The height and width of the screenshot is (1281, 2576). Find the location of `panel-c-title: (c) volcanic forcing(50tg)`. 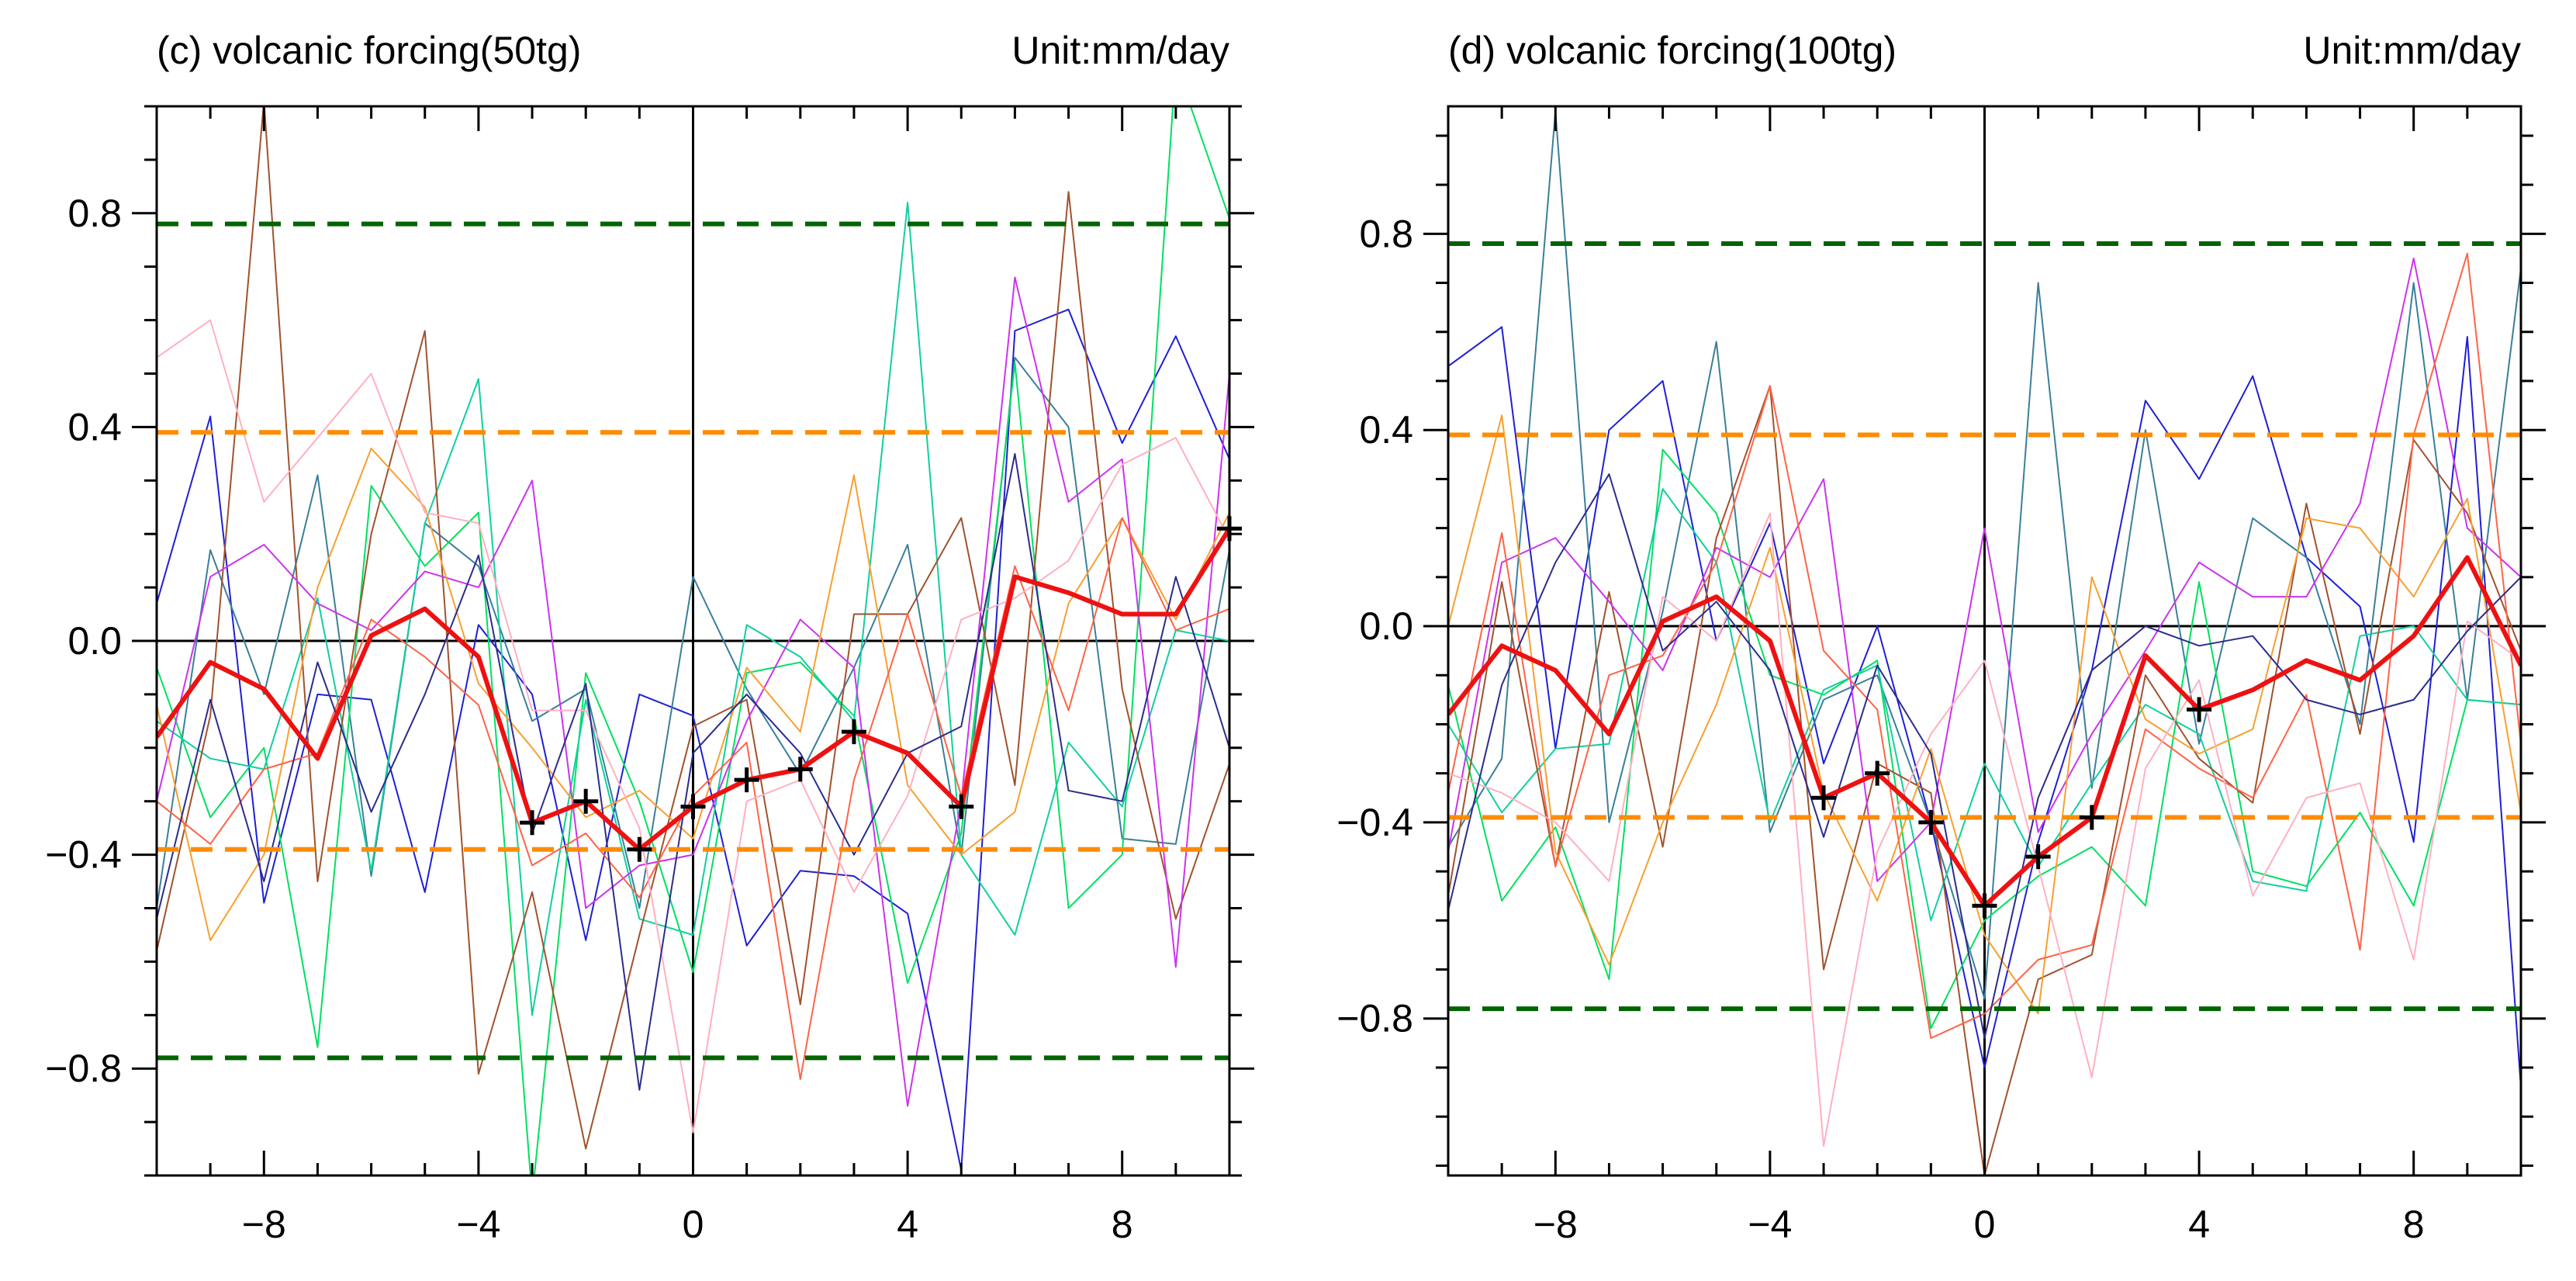

panel-c-title: (c) volcanic forcing(50tg) is located at coordinates (369, 51).